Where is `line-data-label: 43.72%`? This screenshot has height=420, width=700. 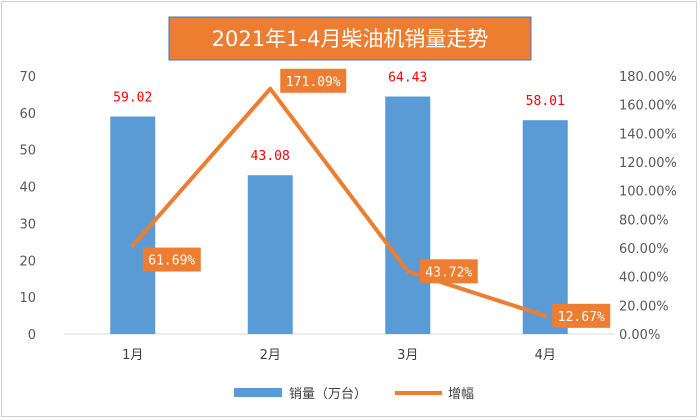 line-data-label: 43.72% is located at coordinates (448, 272).